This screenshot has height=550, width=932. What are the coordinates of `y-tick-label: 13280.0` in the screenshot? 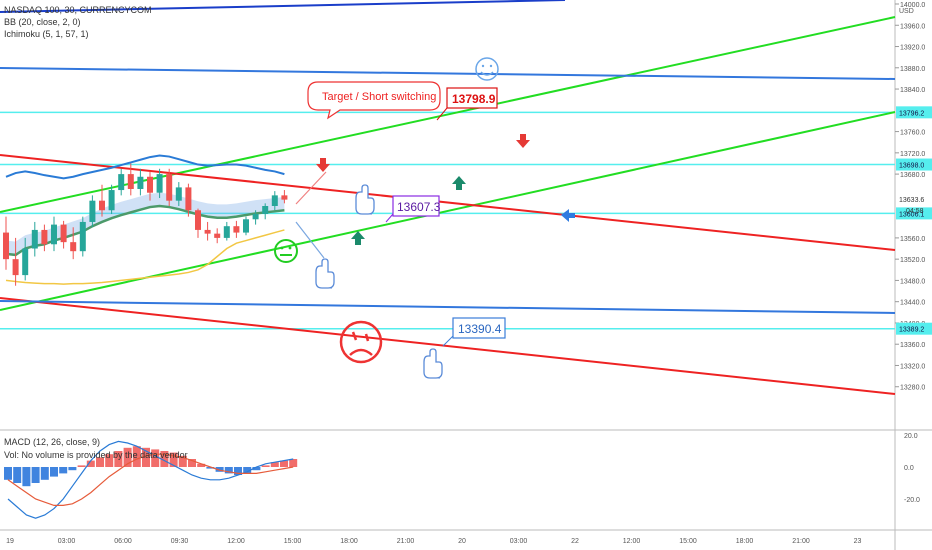 It's located at (912, 388).